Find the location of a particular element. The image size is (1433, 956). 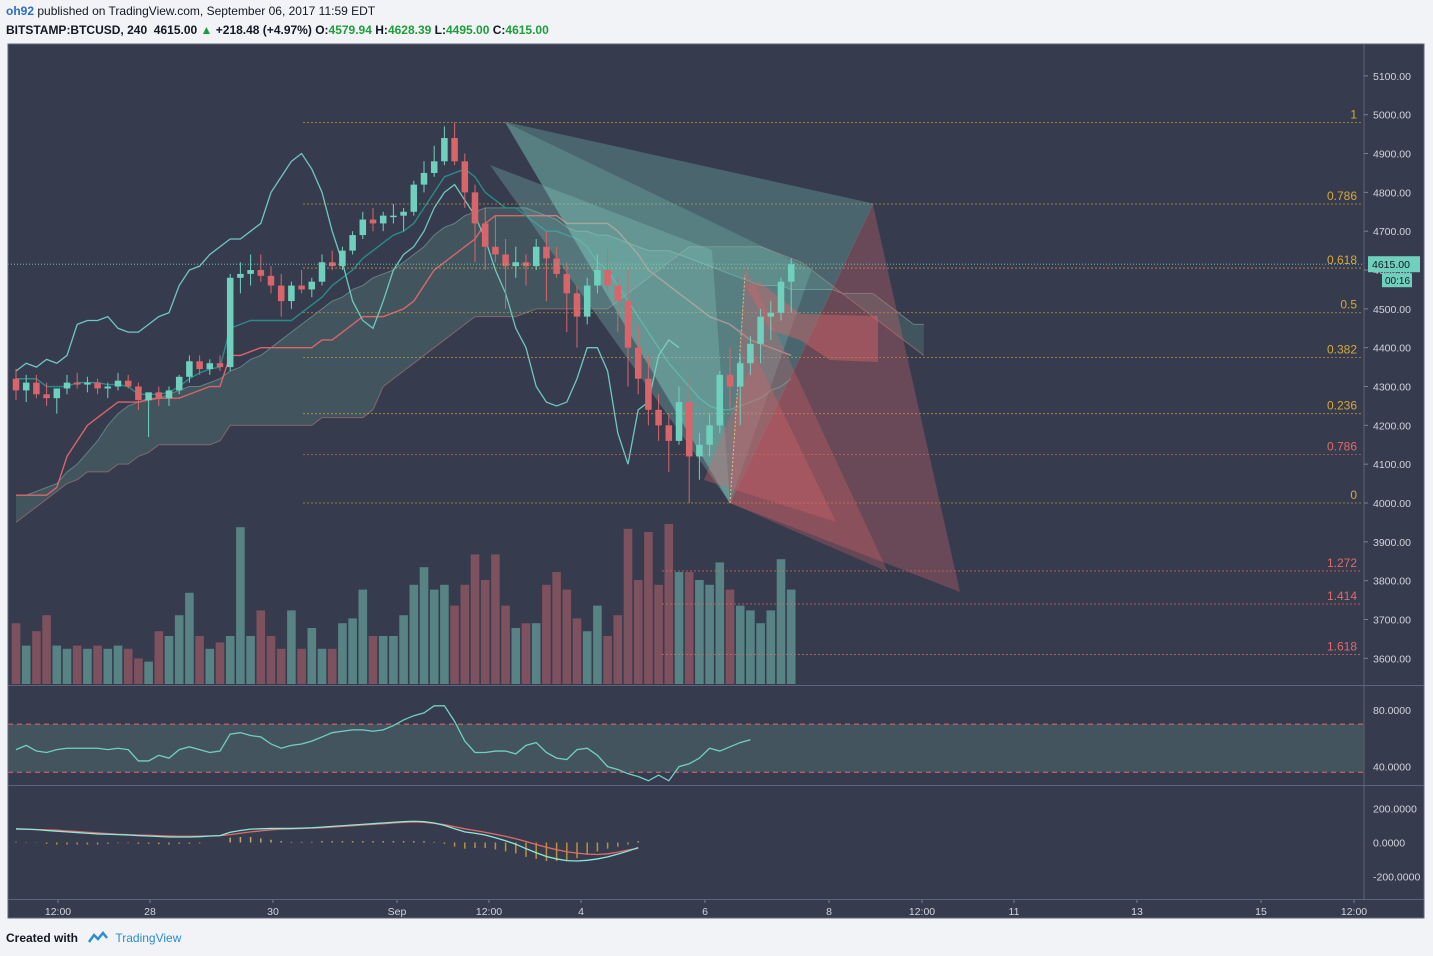

fib-level-label: 0.382 is located at coordinates (1342, 349).